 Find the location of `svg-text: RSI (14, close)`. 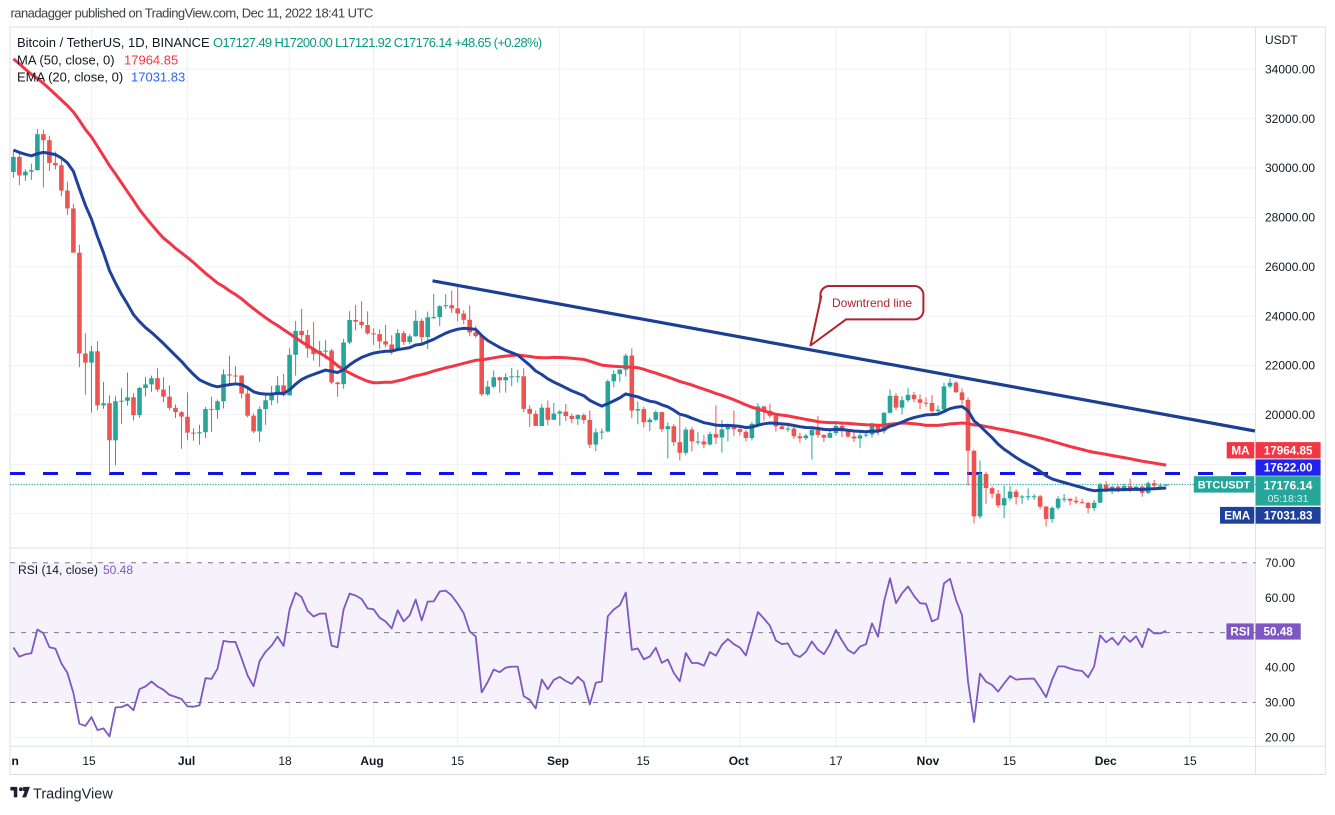

svg-text: RSI (14, close) is located at coordinates (58, 570).